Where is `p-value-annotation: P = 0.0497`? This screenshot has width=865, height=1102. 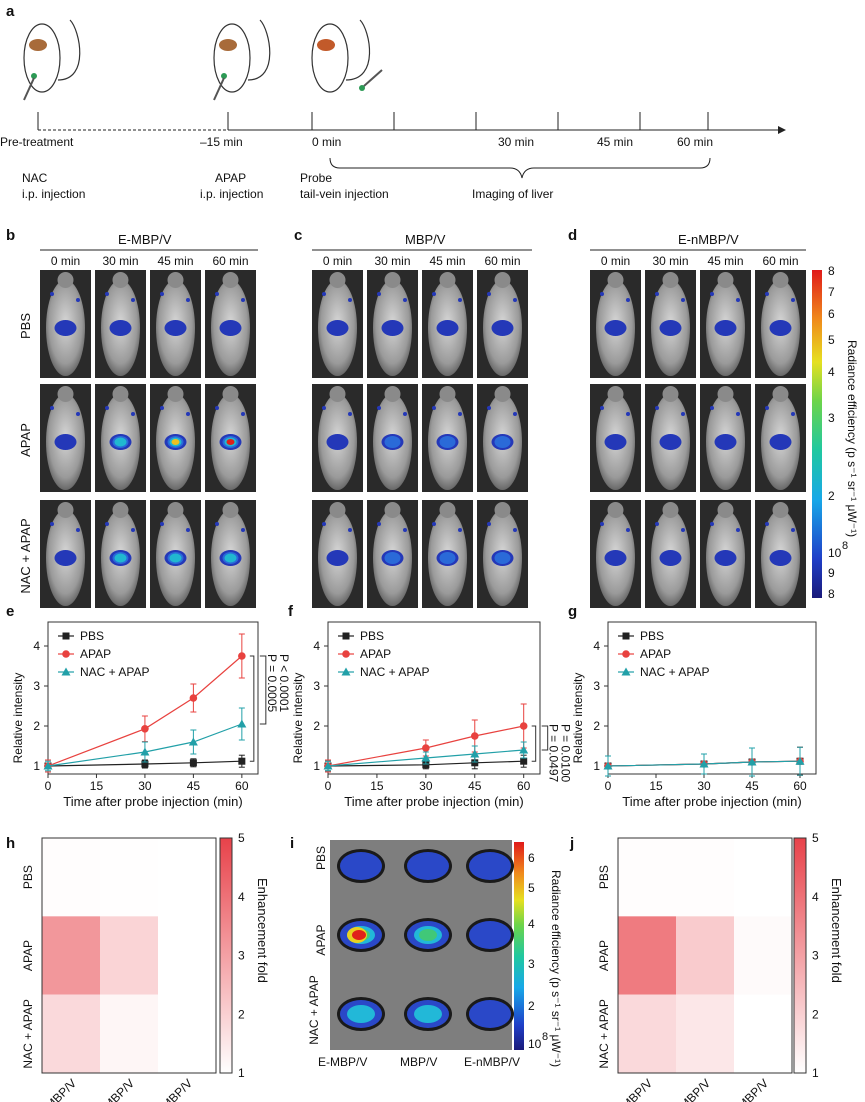
p-value-annotation: P = 0.0497 is located at coordinates (554, 753).